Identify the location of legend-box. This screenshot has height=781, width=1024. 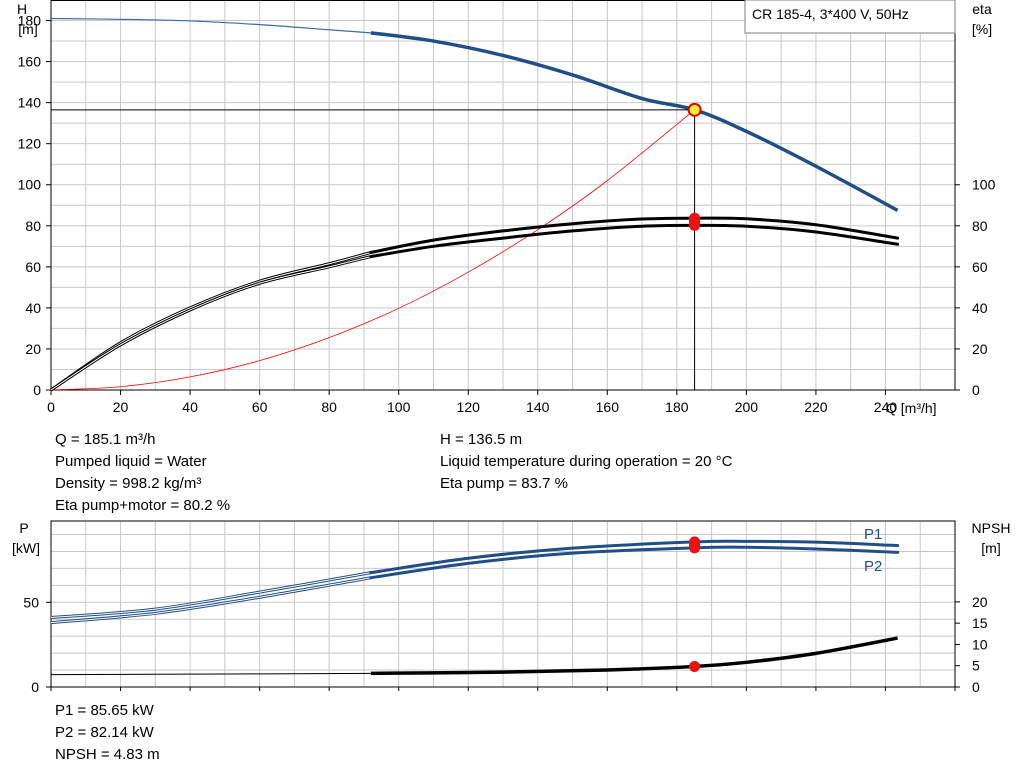
(850, 17).